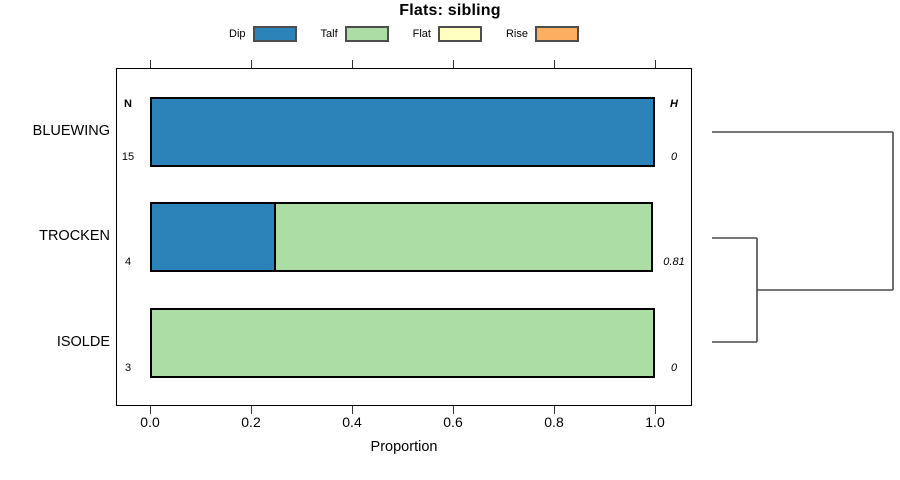 The height and width of the screenshot is (480, 900). I want to click on x-tick-label: 0.4, so click(352, 422).